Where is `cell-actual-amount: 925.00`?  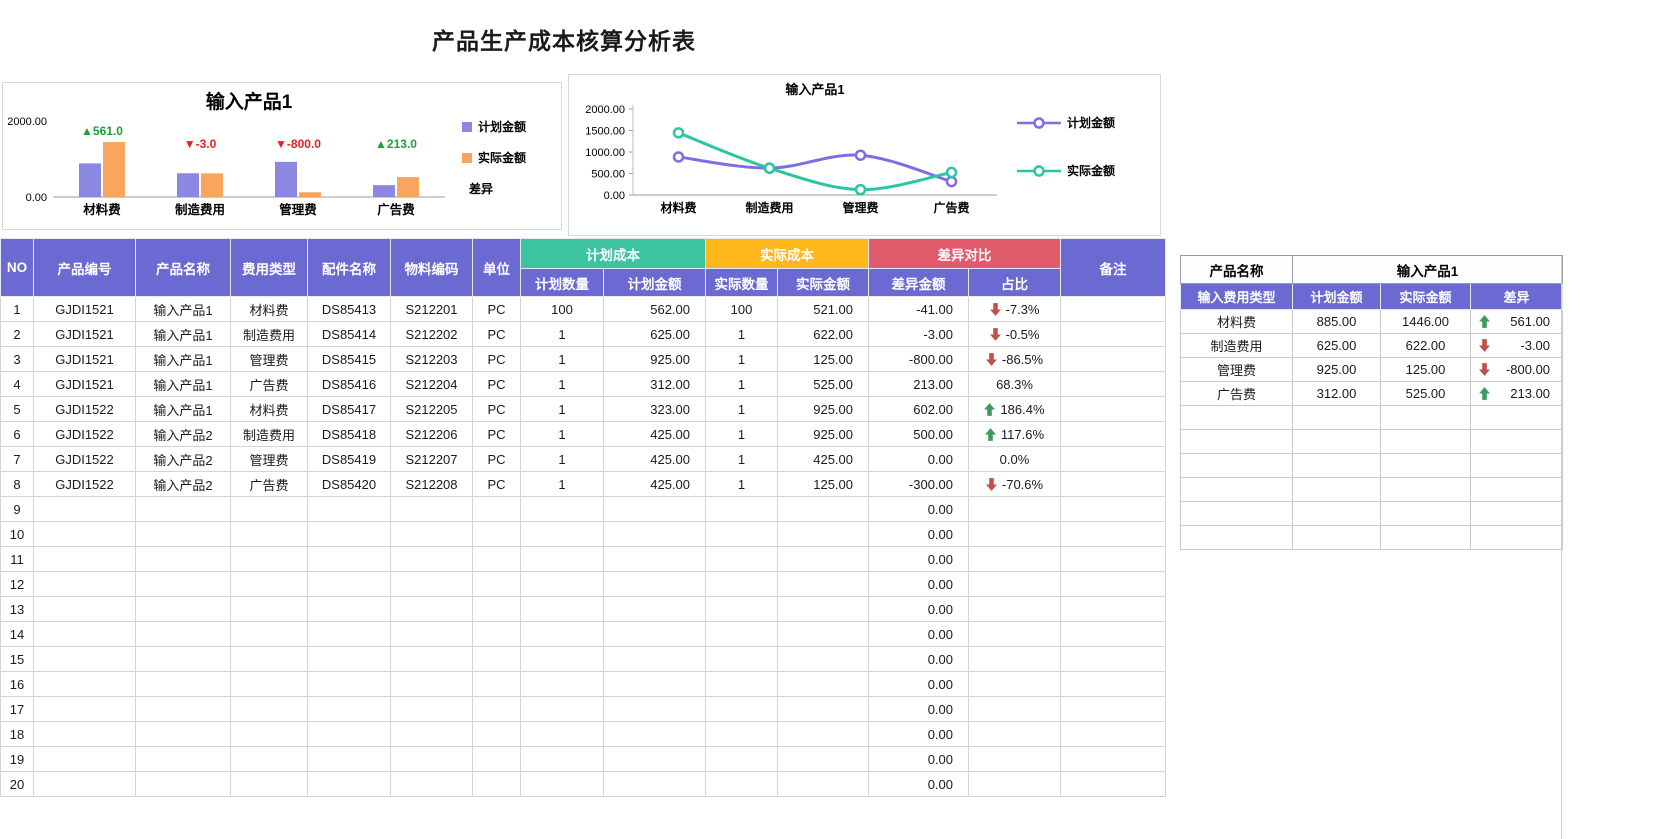 cell-actual-amount: 925.00 is located at coordinates (823, 409).